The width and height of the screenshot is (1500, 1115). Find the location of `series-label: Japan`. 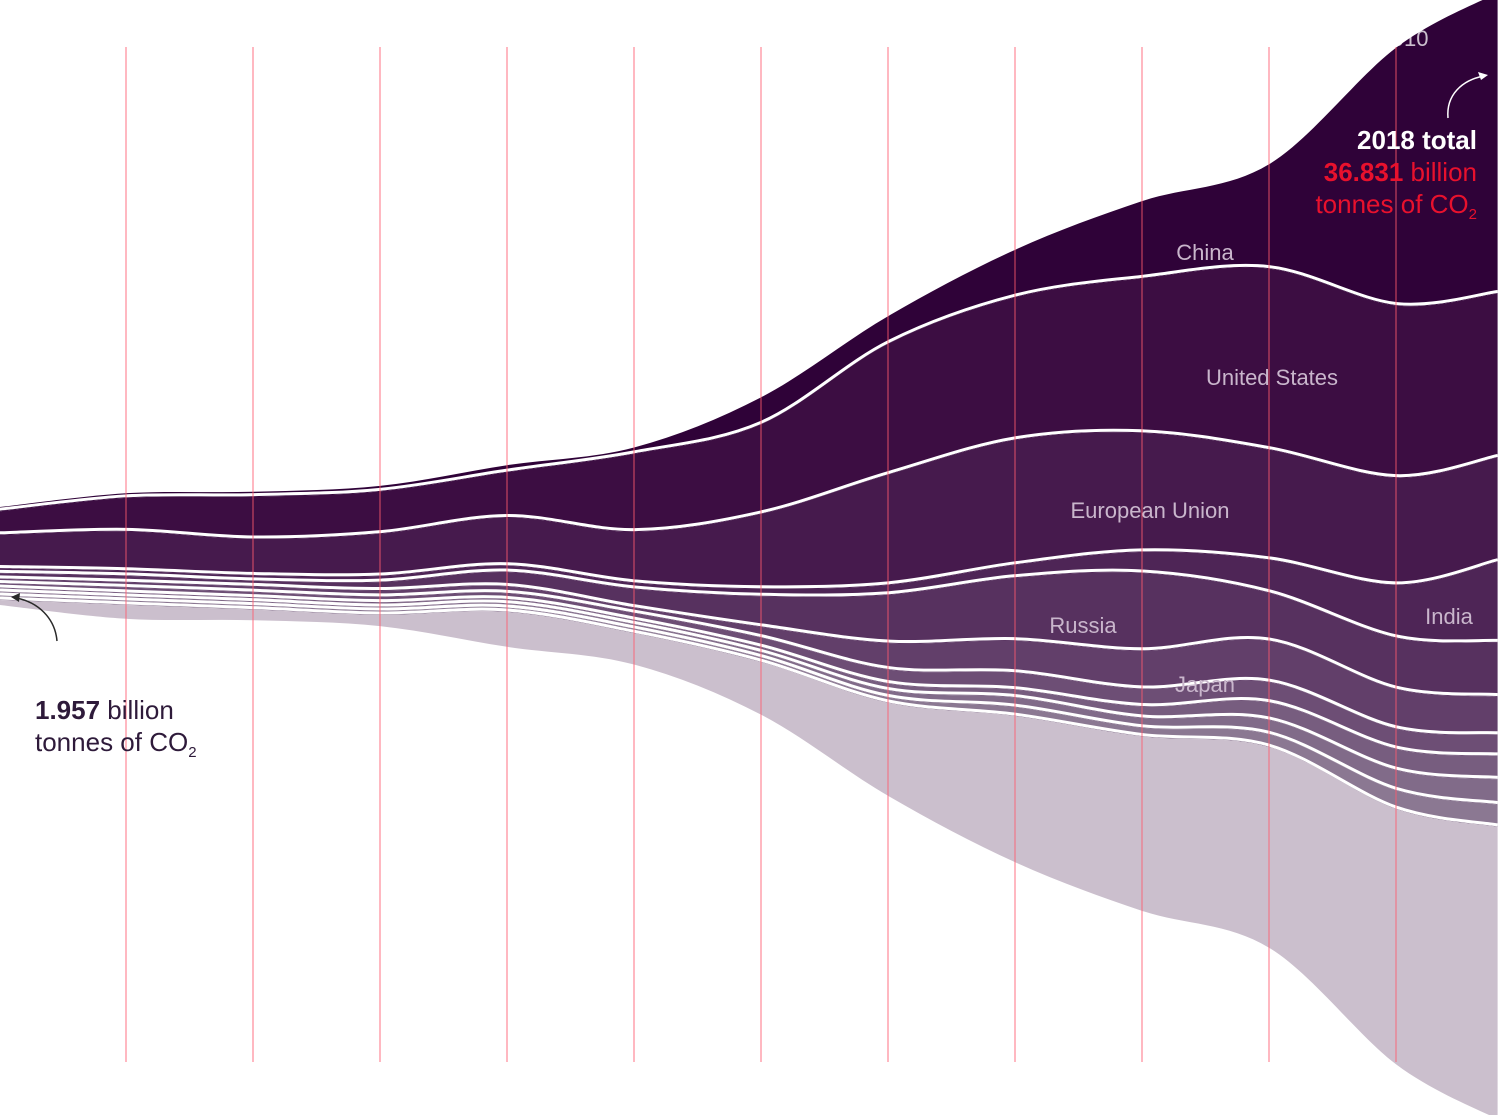

series-label: Japan is located at coordinates (1205, 684).